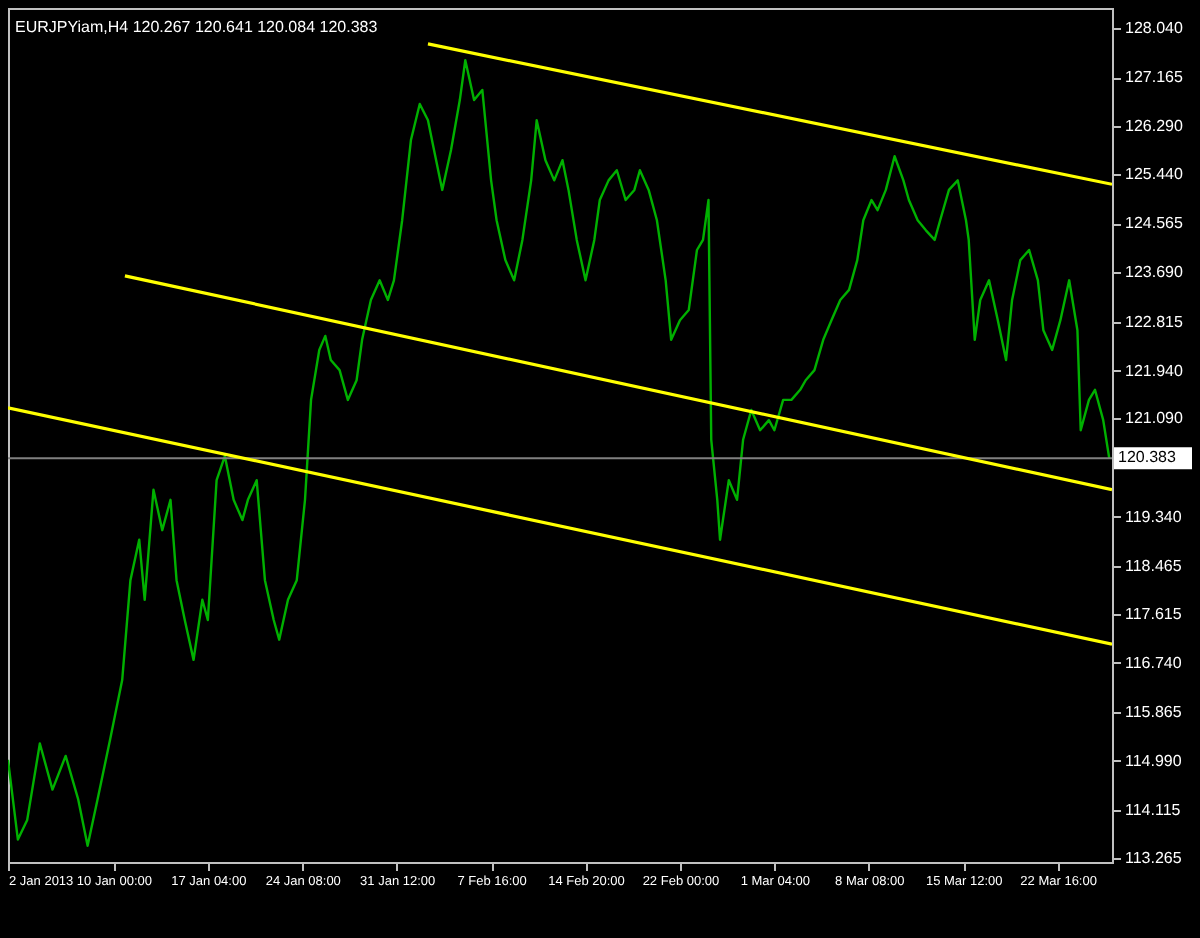 This screenshot has width=1200, height=938. Describe the element at coordinates (1154, 565) in the screenshot. I see `y-tick-label: 118.465` at that location.